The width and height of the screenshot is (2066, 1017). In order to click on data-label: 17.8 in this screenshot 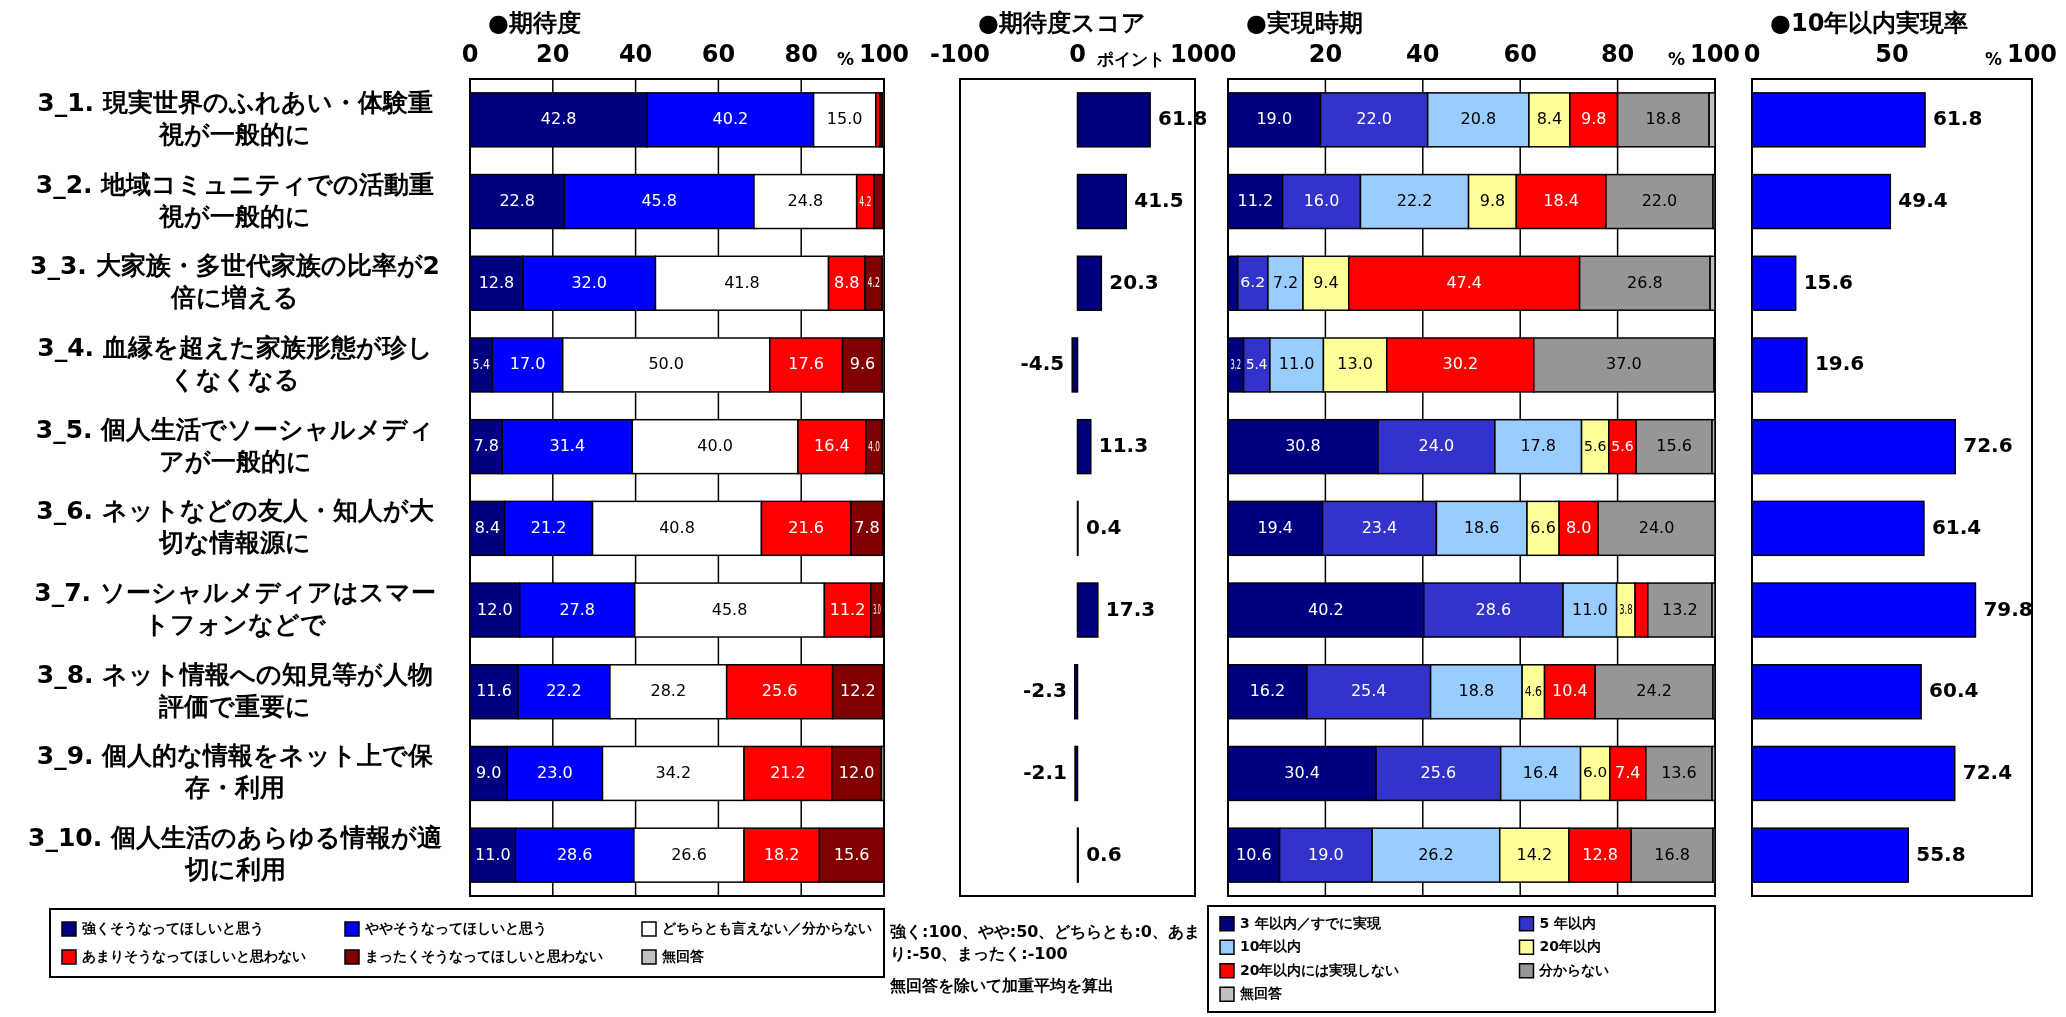, I will do `click(1538, 446)`.